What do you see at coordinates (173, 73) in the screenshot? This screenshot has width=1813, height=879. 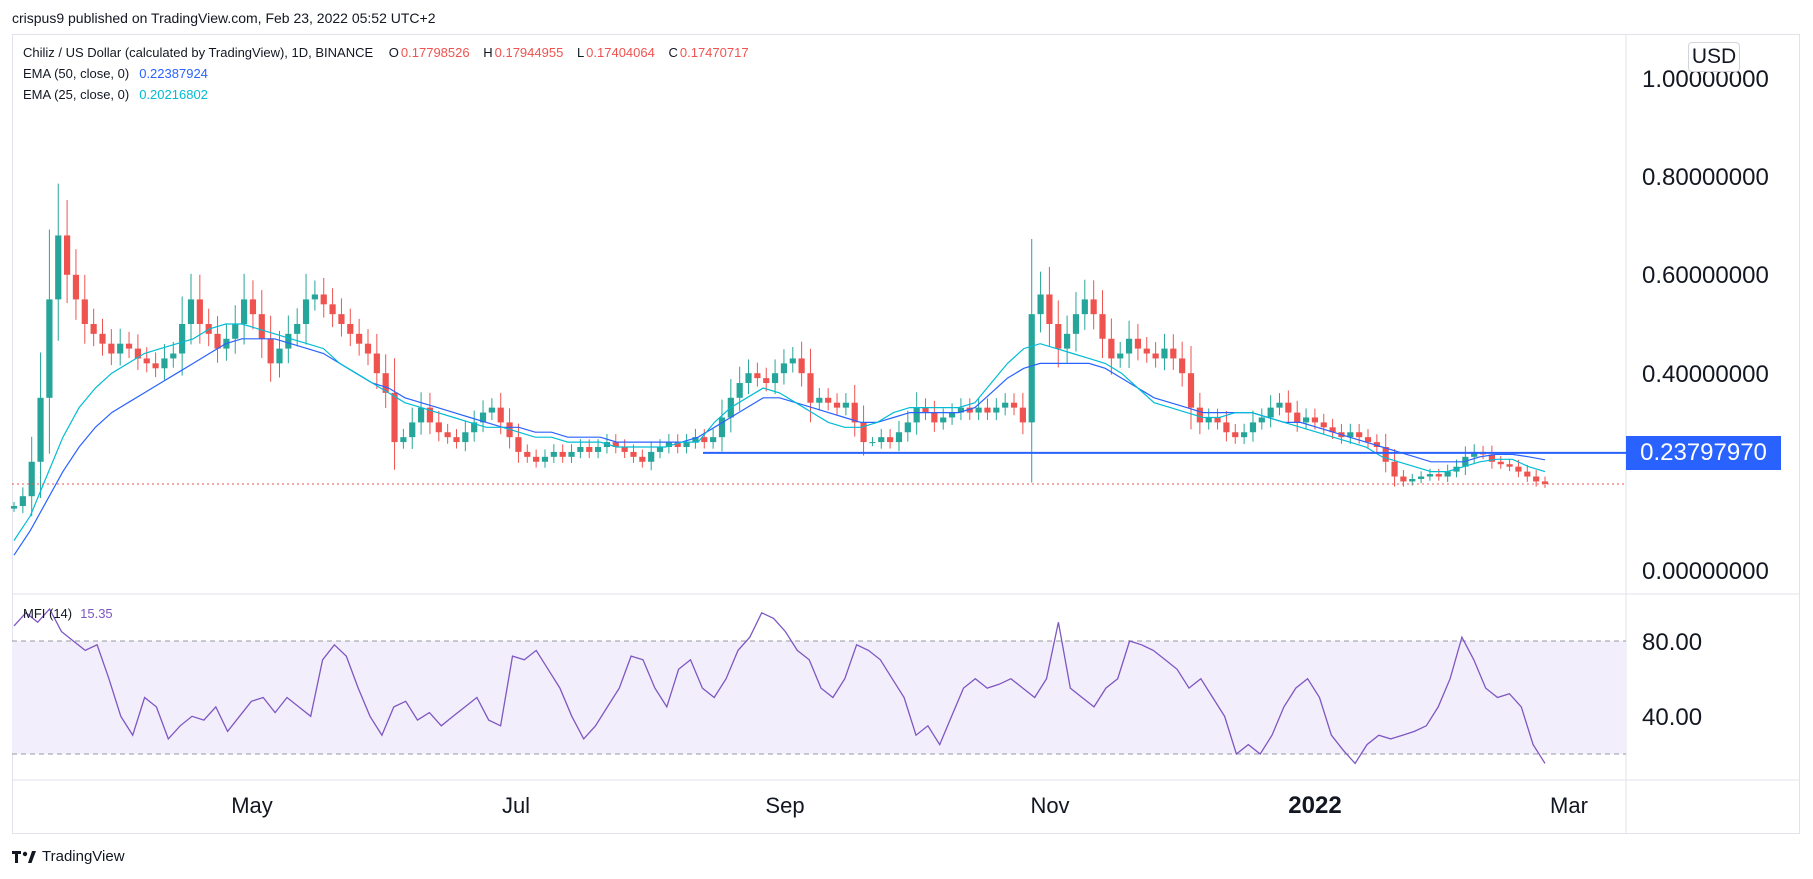 I see `ema50-value: 0.22387924` at bounding box center [173, 73].